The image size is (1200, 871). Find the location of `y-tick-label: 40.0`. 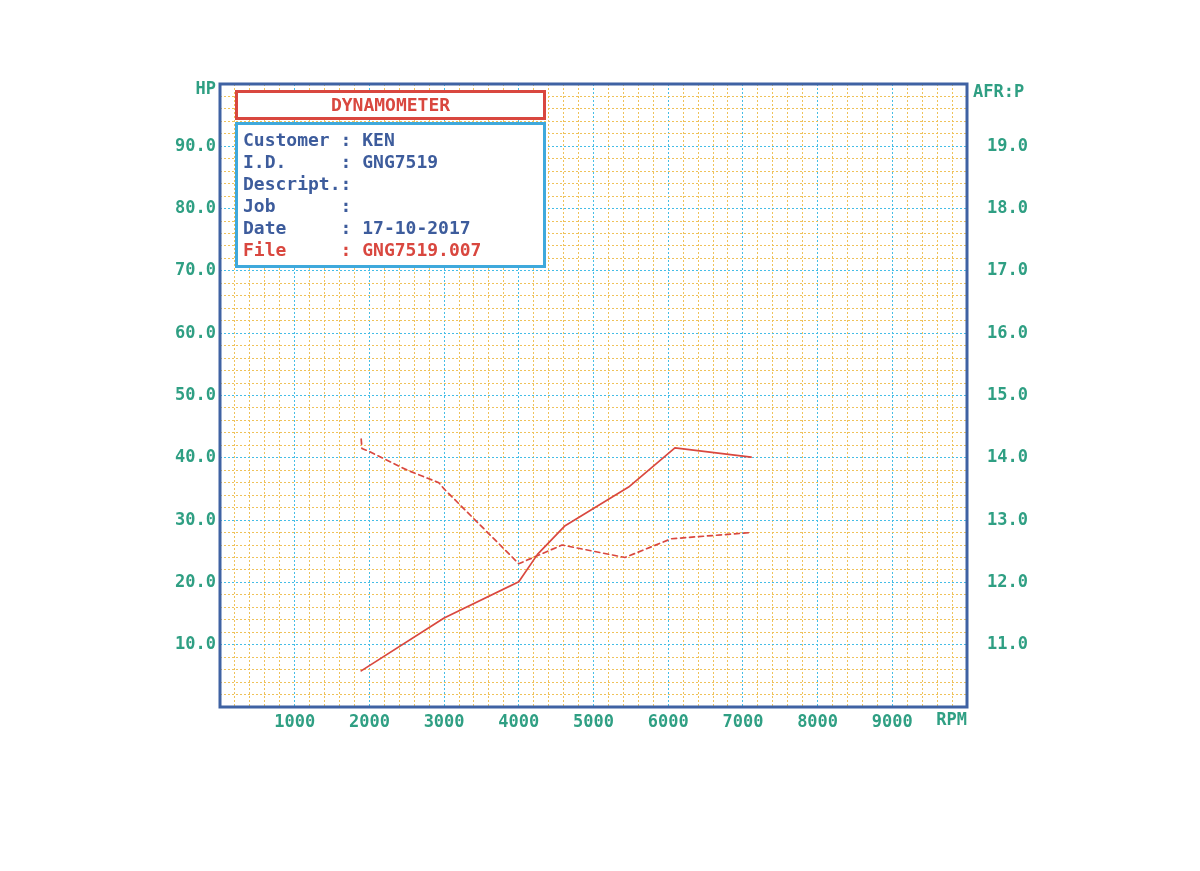

y-tick-label: 40.0 is located at coordinates (195, 456).